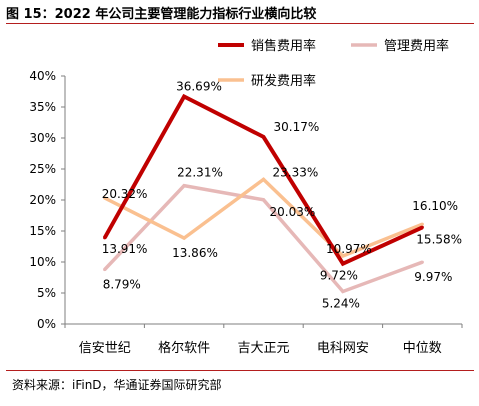 The height and width of the screenshot is (406, 479). I want to click on data-label: 5.24%, so click(341, 304).